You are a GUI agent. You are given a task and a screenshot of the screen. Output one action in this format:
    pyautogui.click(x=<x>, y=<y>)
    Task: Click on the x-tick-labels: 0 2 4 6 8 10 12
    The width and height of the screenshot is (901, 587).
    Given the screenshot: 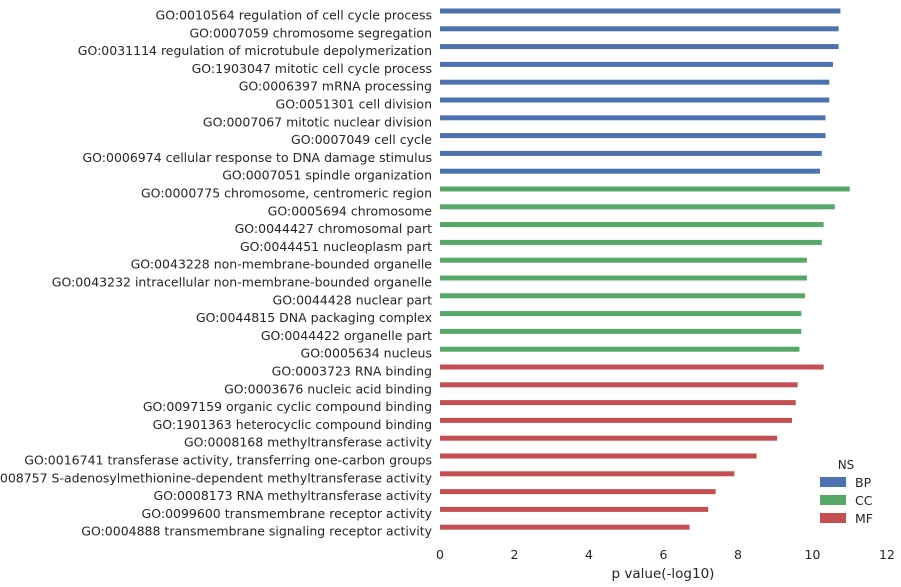 What is the action you would take?
    pyautogui.click(x=665, y=554)
    